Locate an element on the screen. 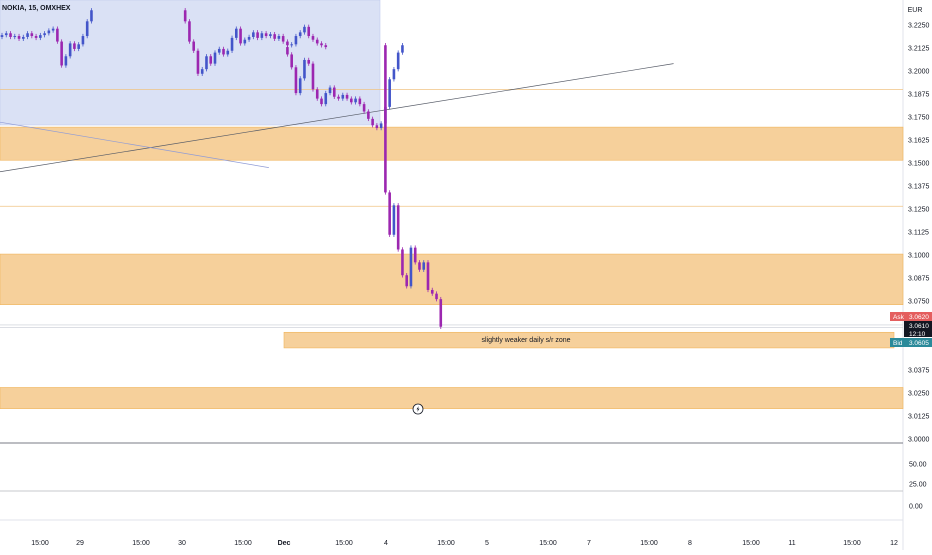 Image resolution: width=932 pixels, height=555 pixels. price-tick-label: 3.2125 is located at coordinates (919, 49).